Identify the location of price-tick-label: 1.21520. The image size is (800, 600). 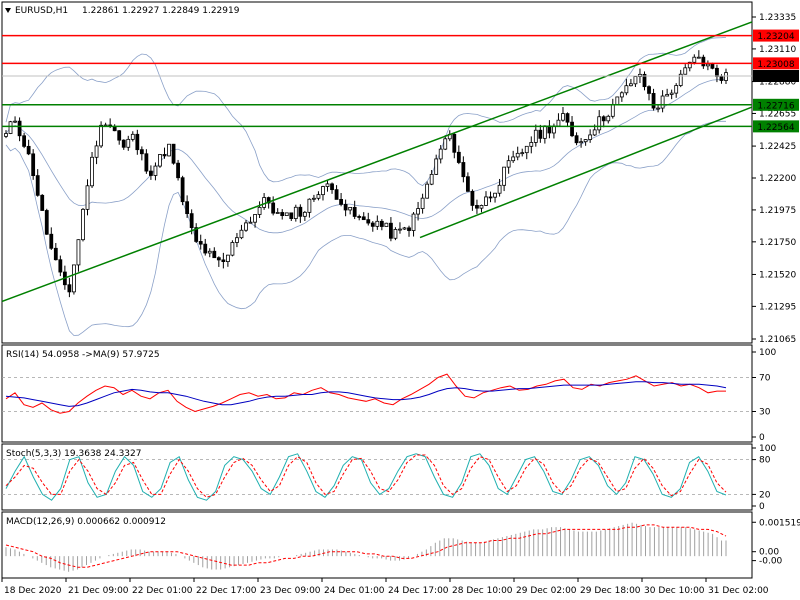
(777, 275).